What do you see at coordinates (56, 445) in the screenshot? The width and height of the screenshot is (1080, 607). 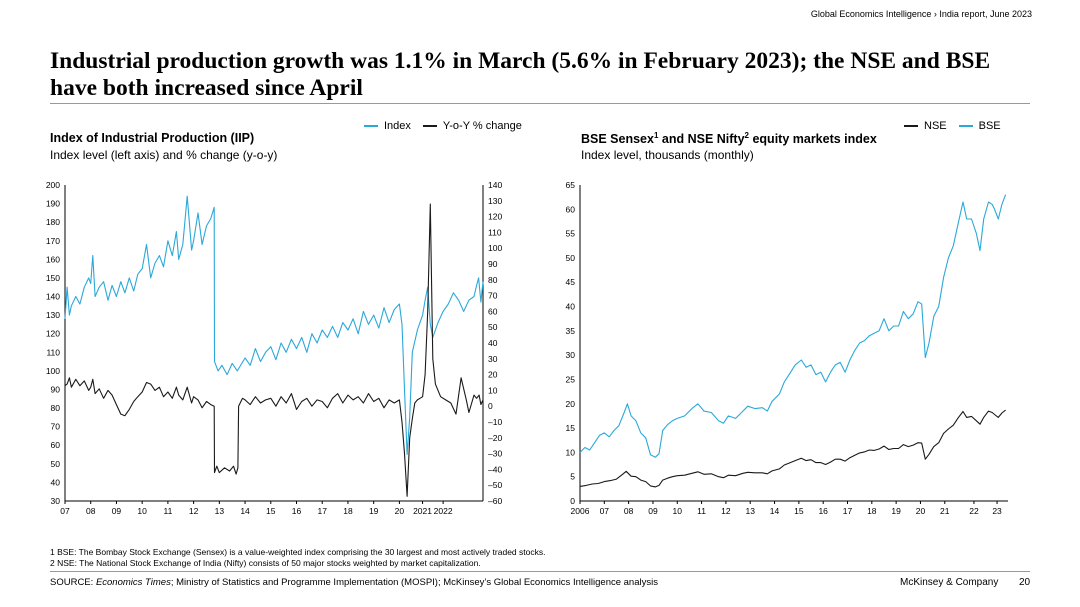 I see `iip-left-tick-label: 60` at bounding box center [56, 445].